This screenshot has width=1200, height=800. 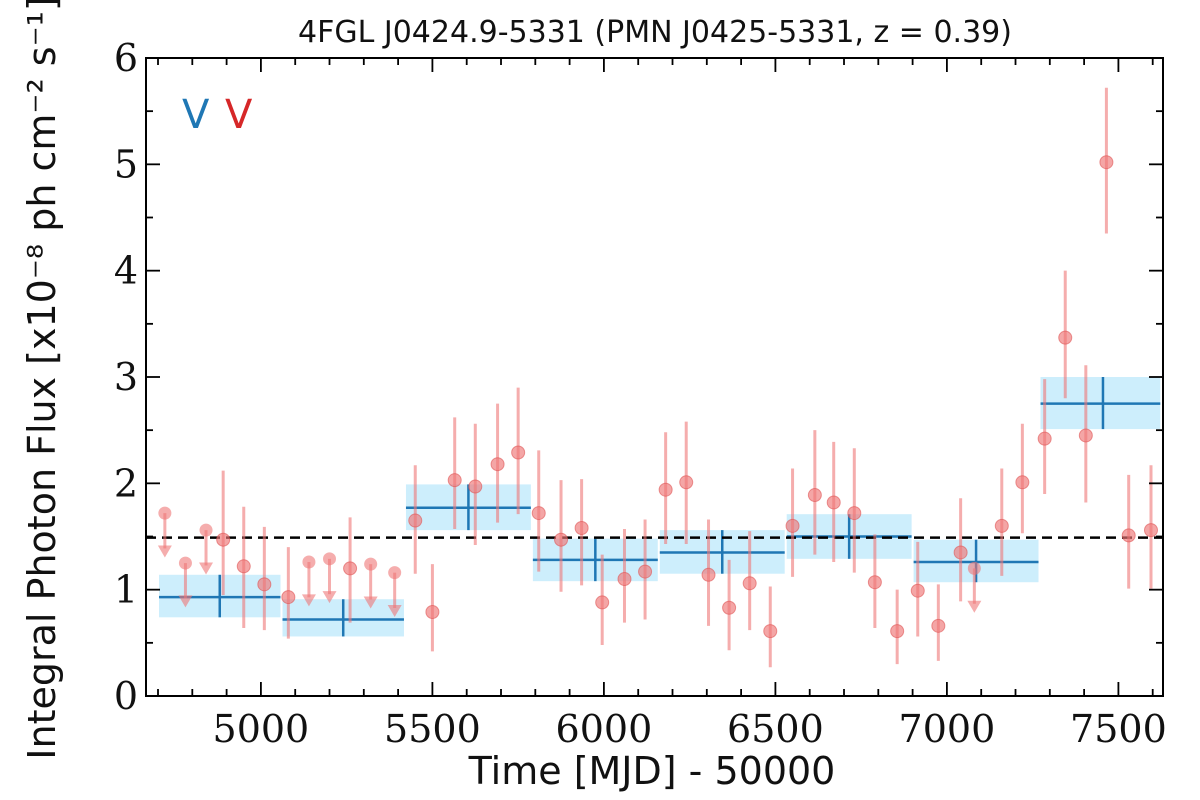 What do you see at coordinates (126, 58) in the screenshot?
I see `y-tick-label: 6` at bounding box center [126, 58].